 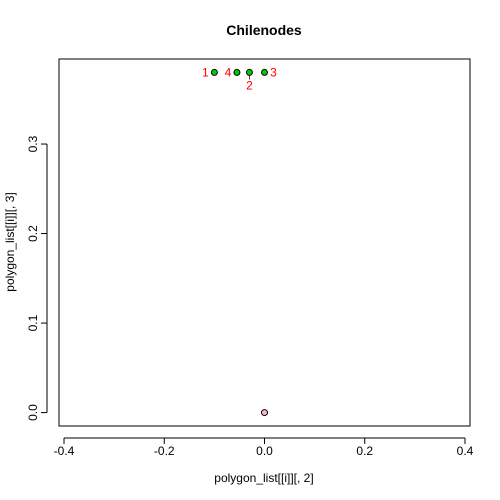 What do you see at coordinates (465, 451) in the screenshot?
I see `x-tick-label: 0.4` at bounding box center [465, 451].